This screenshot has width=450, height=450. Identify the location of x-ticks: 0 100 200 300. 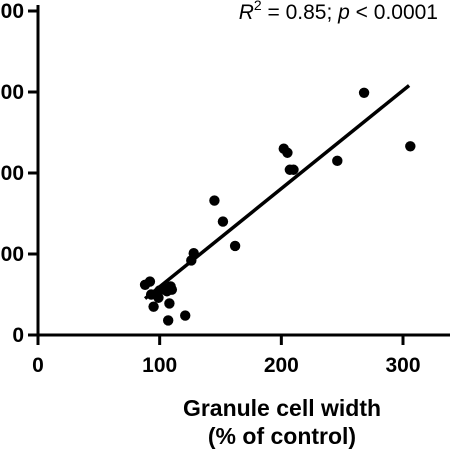
(226, 356).